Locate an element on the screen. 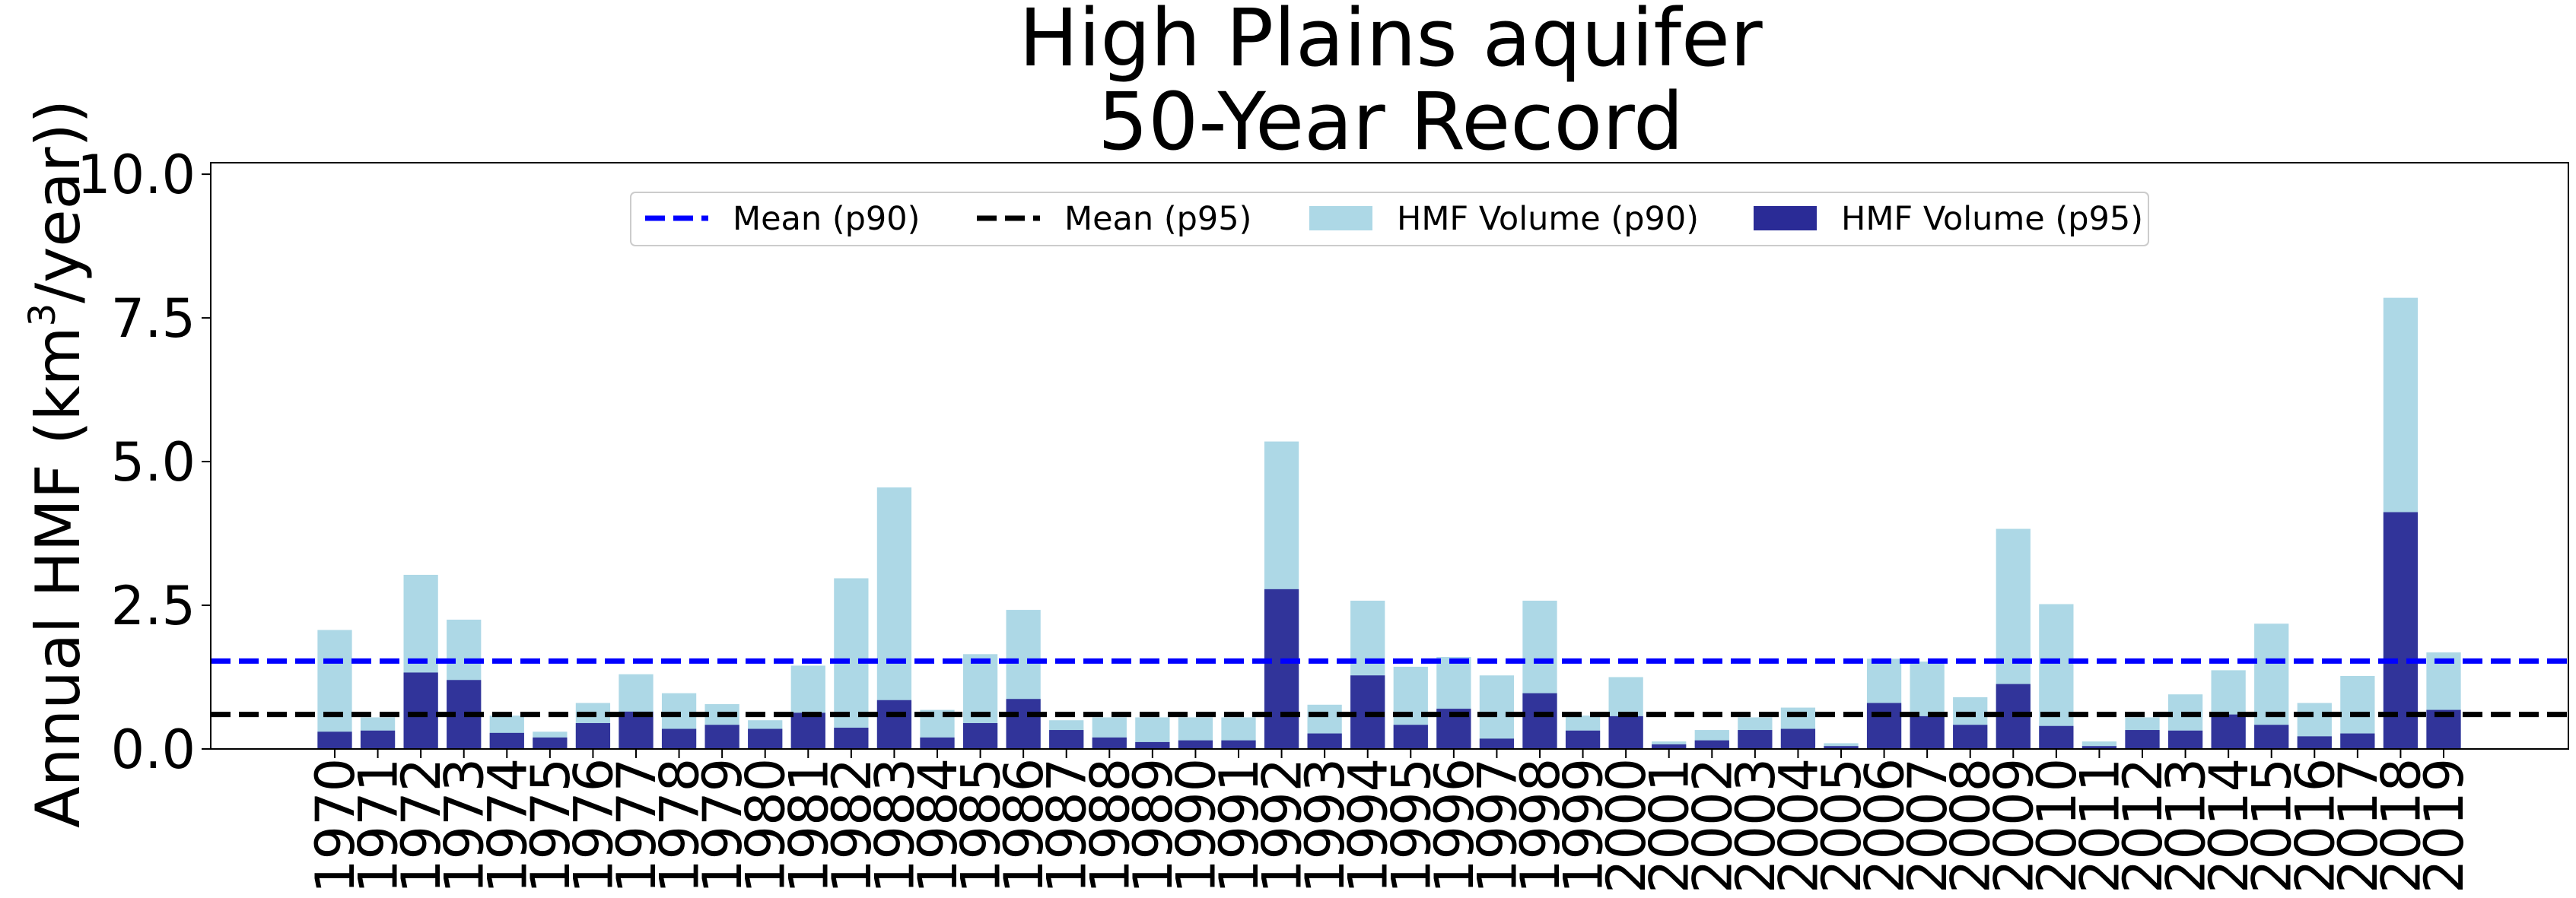  bar-hmf-volume-p95-2013 is located at coordinates (2185, 739).